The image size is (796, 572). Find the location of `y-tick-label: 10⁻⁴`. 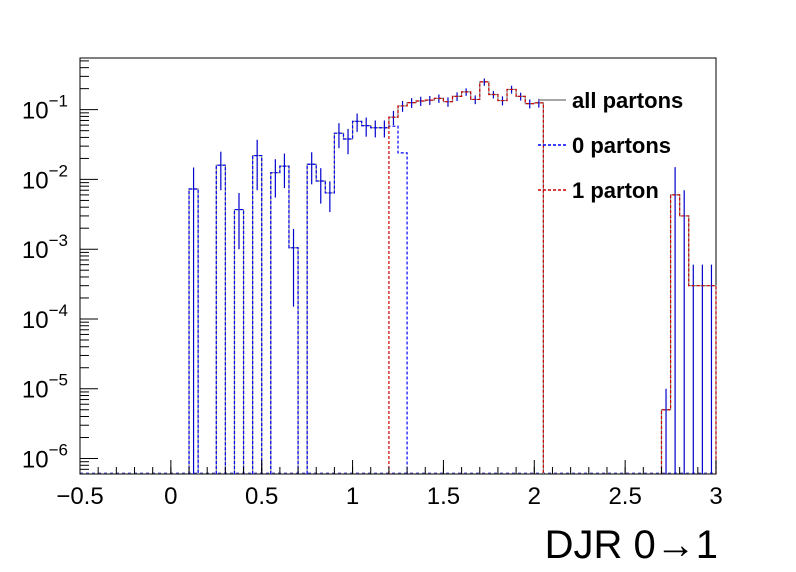

y-tick-label: 10⁻⁴ is located at coordinates (45, 317).